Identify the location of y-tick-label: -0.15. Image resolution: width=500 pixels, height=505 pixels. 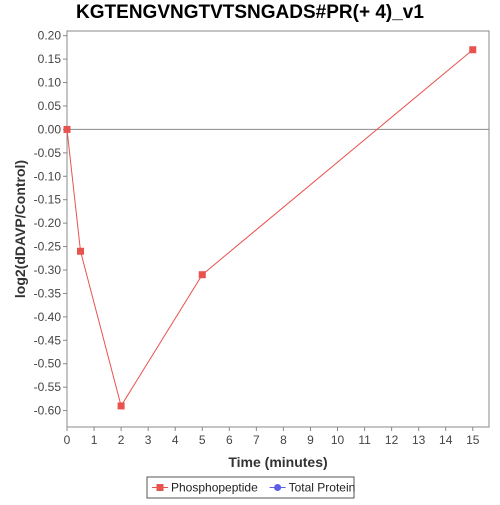
(48, 200).